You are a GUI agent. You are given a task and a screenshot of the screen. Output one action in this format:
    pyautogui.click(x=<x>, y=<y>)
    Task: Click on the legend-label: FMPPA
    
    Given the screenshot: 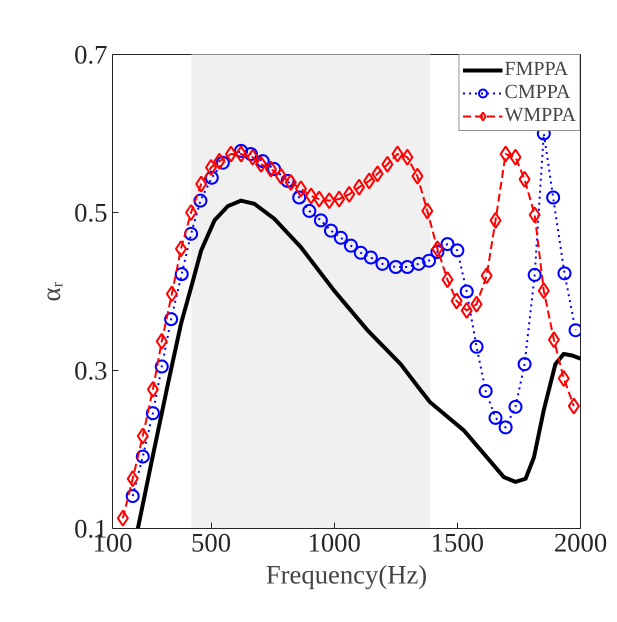 What is the action you would take?
    pyautogui.click(x=536, y=69)
    